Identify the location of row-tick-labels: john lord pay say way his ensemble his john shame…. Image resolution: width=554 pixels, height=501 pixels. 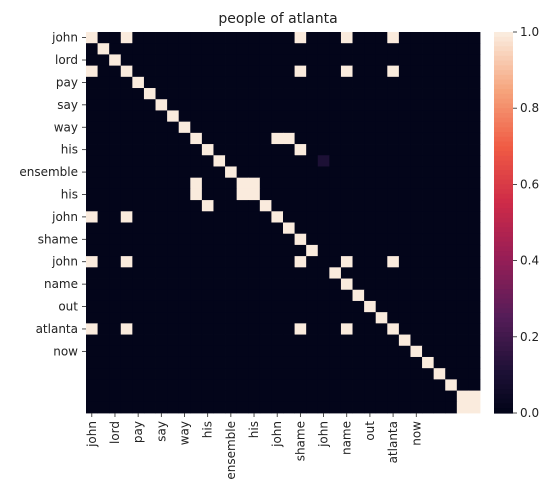
(52, 194).